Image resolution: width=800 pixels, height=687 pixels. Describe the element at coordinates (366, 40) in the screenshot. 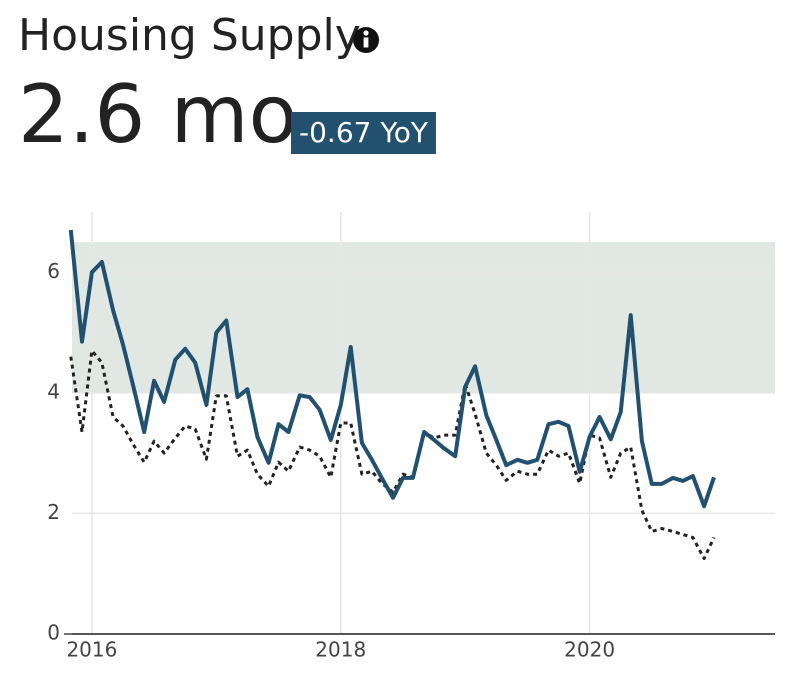

I see `info-icon` at that location.